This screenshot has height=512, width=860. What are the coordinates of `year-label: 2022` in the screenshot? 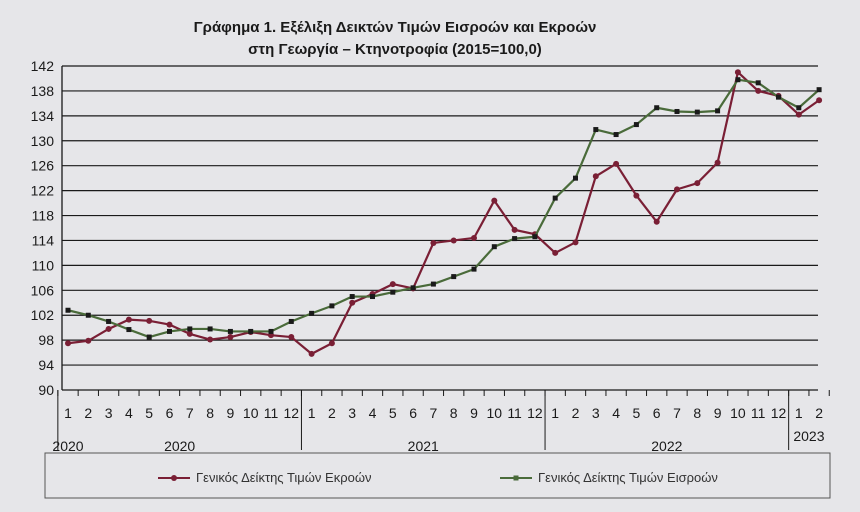 It's located at (666, 446).